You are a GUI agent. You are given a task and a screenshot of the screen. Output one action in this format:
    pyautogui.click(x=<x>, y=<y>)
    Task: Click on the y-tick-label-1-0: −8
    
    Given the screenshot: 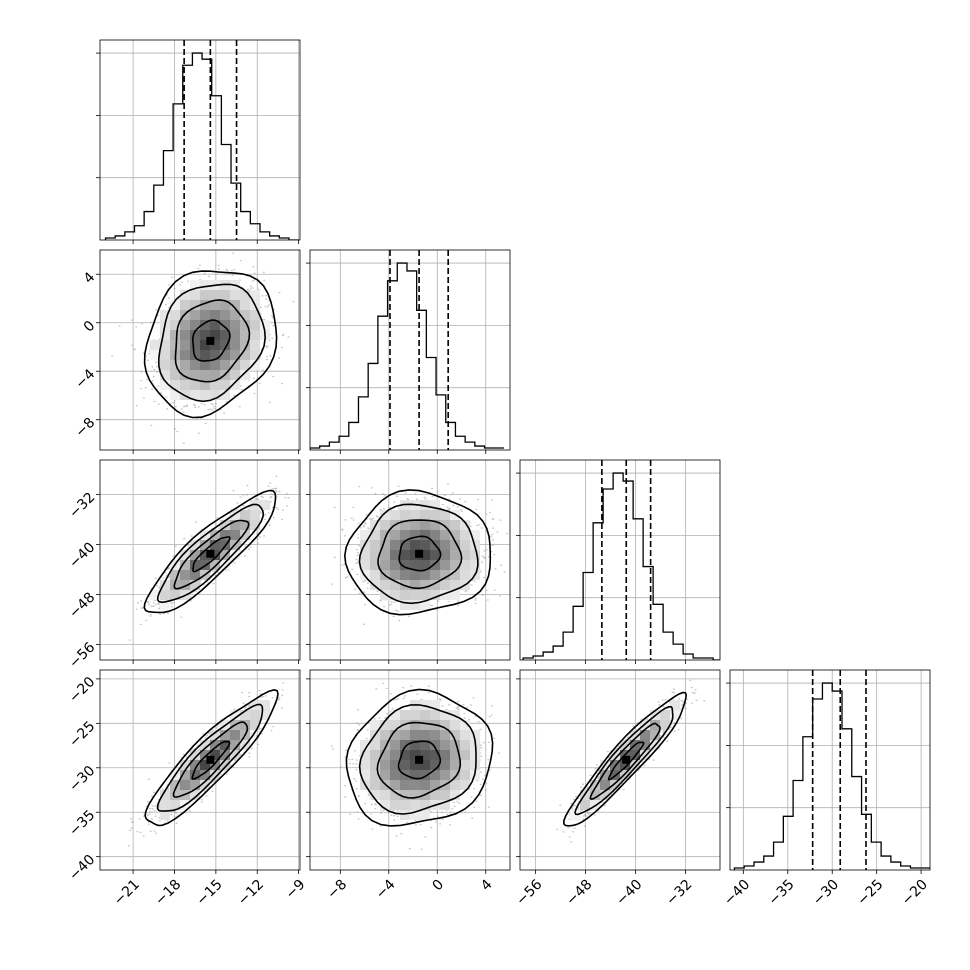 What is the action you would take?
    pyautogui.click(x=85, y=428)
    